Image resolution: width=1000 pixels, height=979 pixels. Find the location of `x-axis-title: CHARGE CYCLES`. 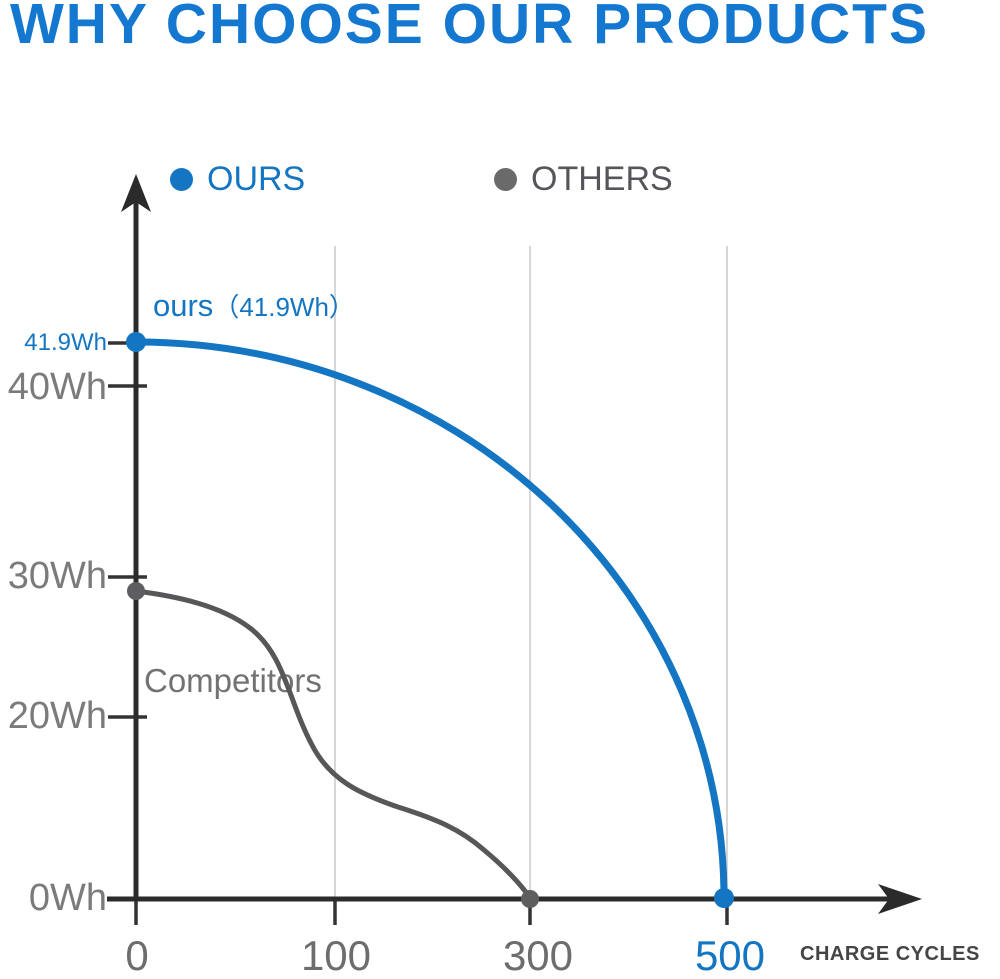

x-axis-title: CHARGE CYCLES is located at coordinates (890, 954).